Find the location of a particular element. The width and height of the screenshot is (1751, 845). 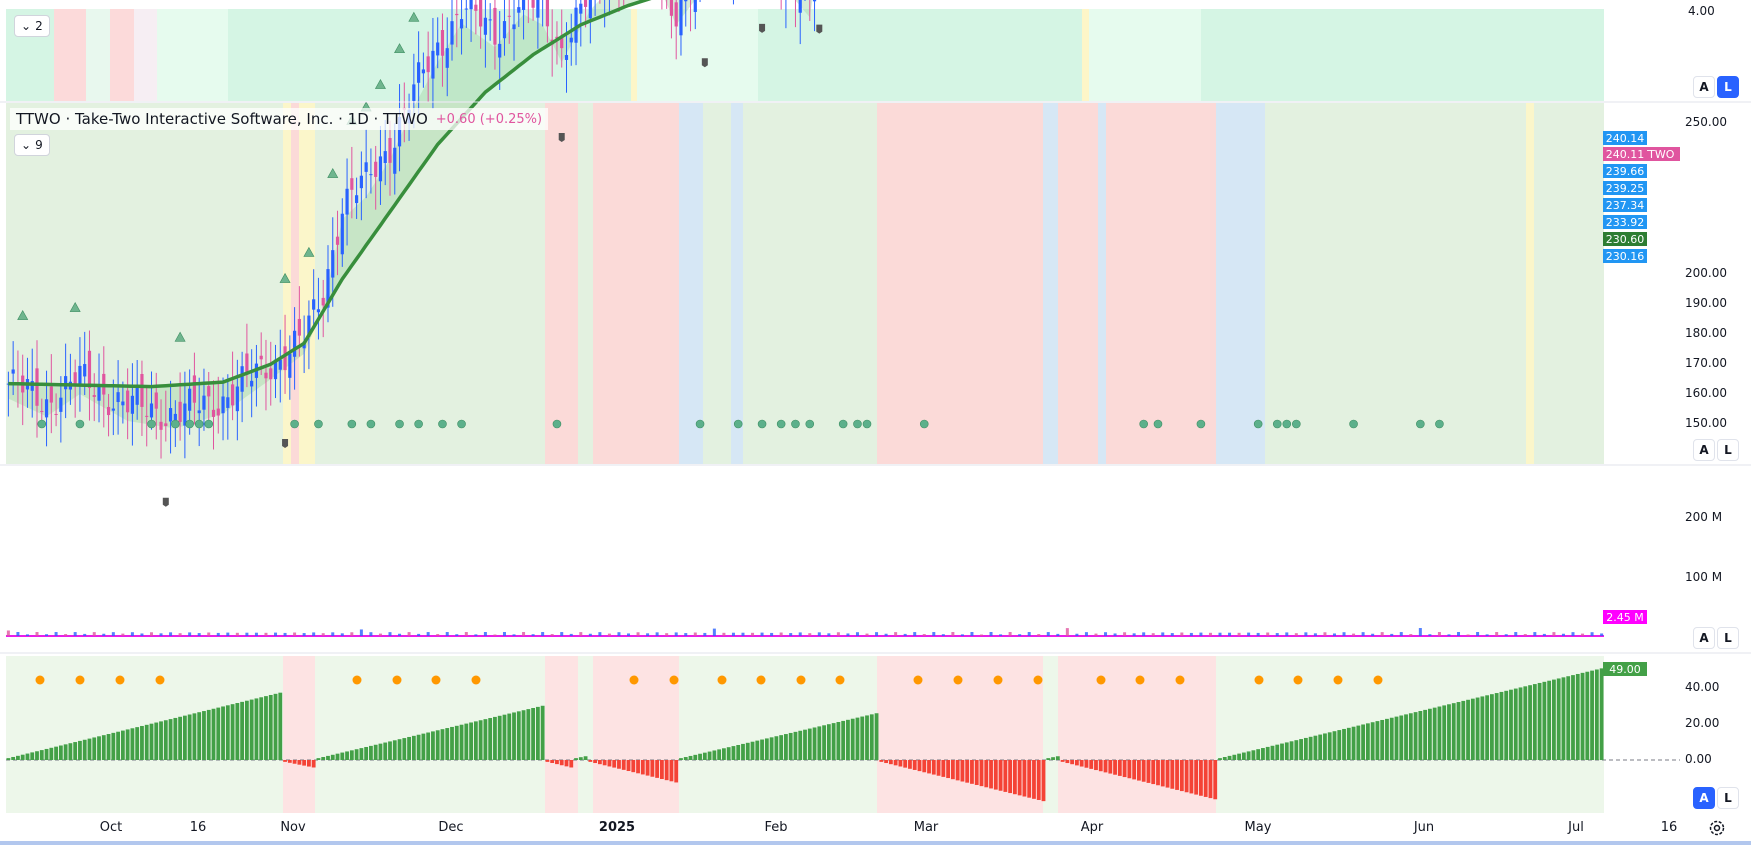

top-pane-collapse-button: ⌄ 2 is located at coordinates (32, 26).